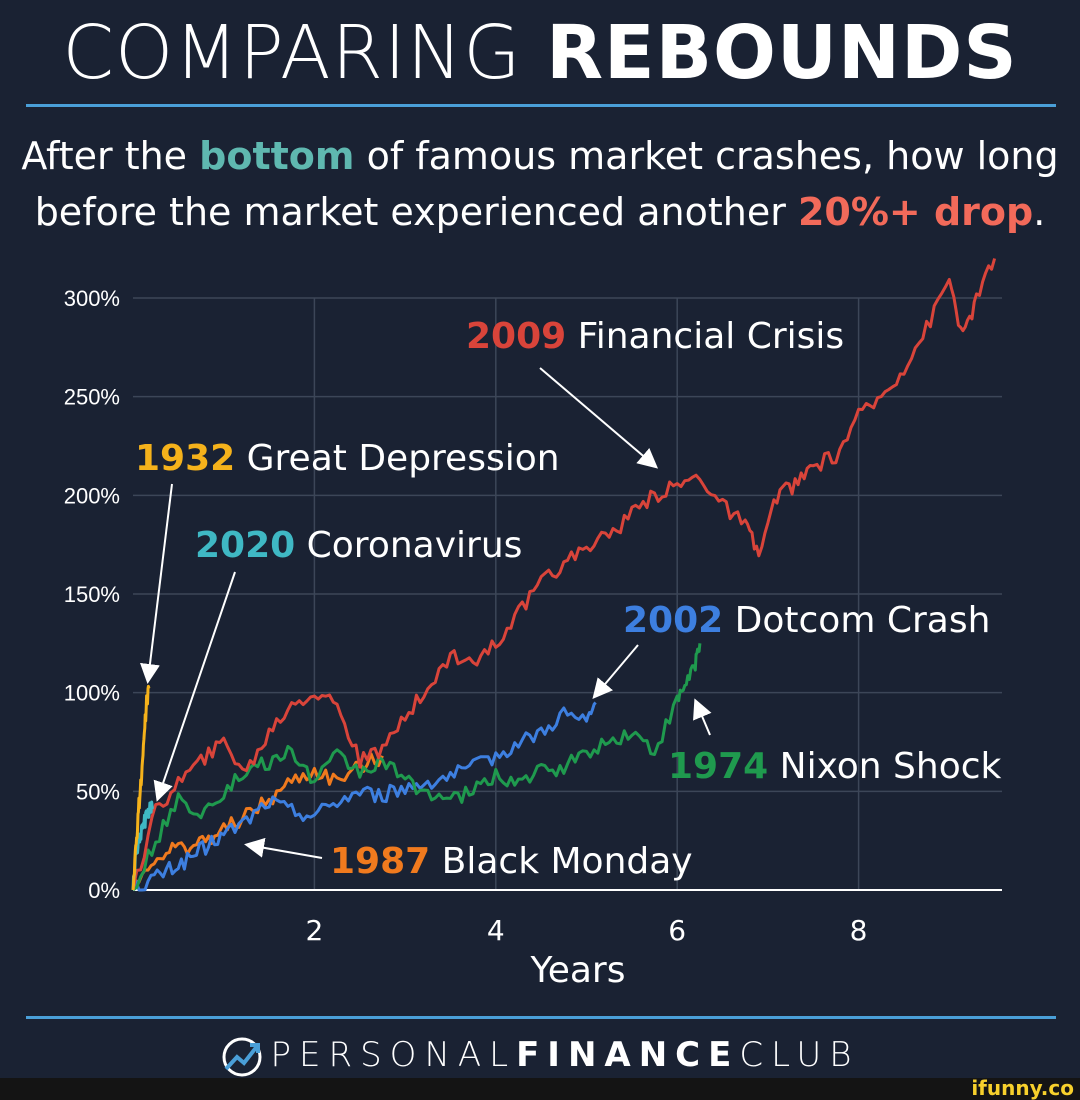 This screenshot has height=1100, width=1080. What do you see at coordinates (705, 336) in the screenshot?
I see `annotation-label: Financial Crisis` at bounding box center [705, 336].